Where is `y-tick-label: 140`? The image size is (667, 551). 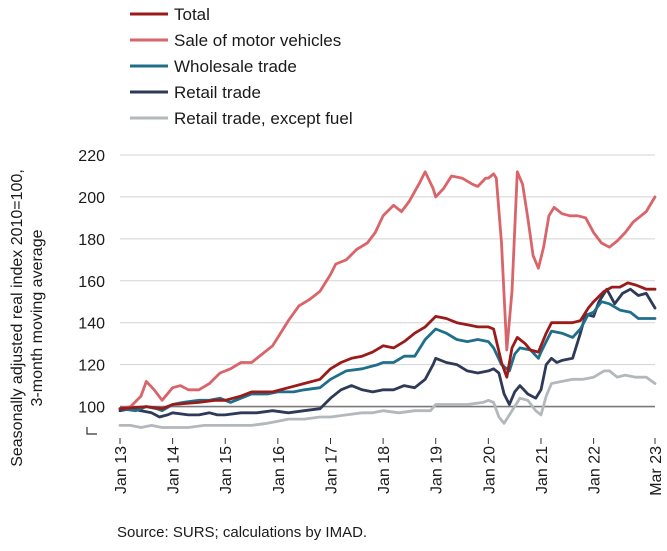
y-tick-label: 140 is located at coordinates (91, 324).